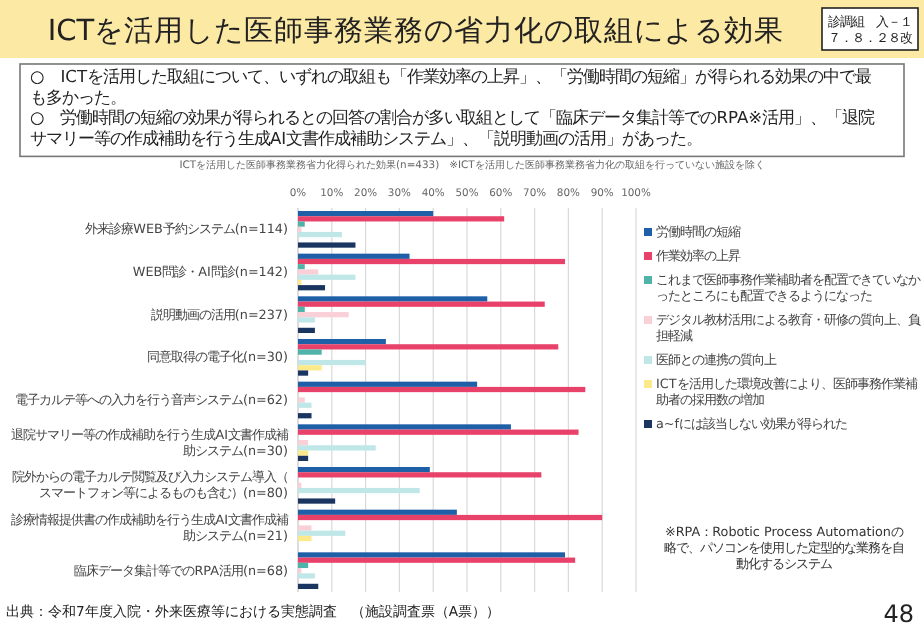  I want to click on text: 48, so click(898, 614).